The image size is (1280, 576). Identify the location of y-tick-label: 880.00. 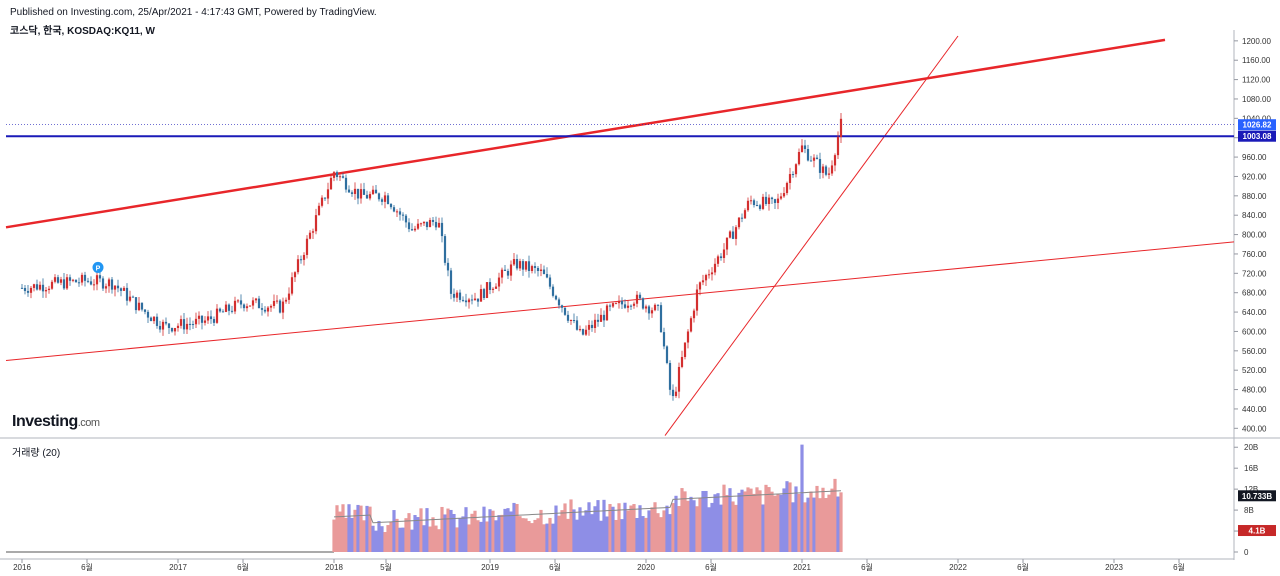
(1254, 196).